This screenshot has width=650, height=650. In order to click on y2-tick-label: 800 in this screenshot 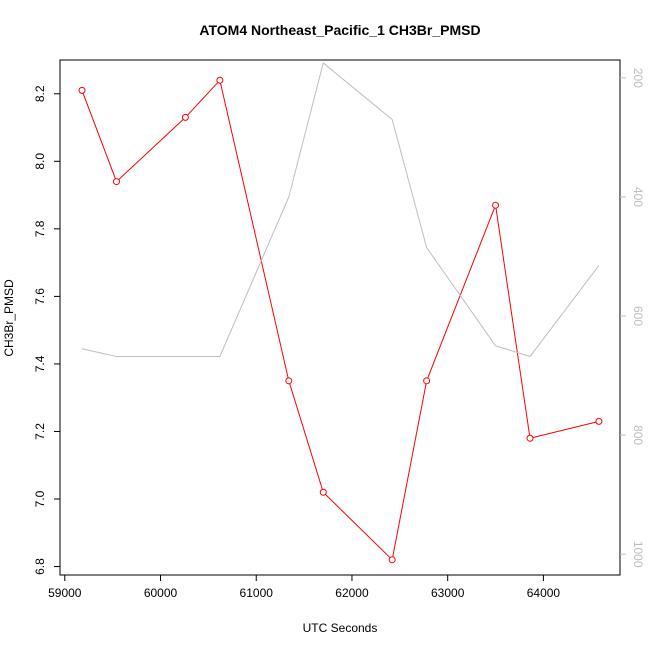, I will do `click(638, 435)`.